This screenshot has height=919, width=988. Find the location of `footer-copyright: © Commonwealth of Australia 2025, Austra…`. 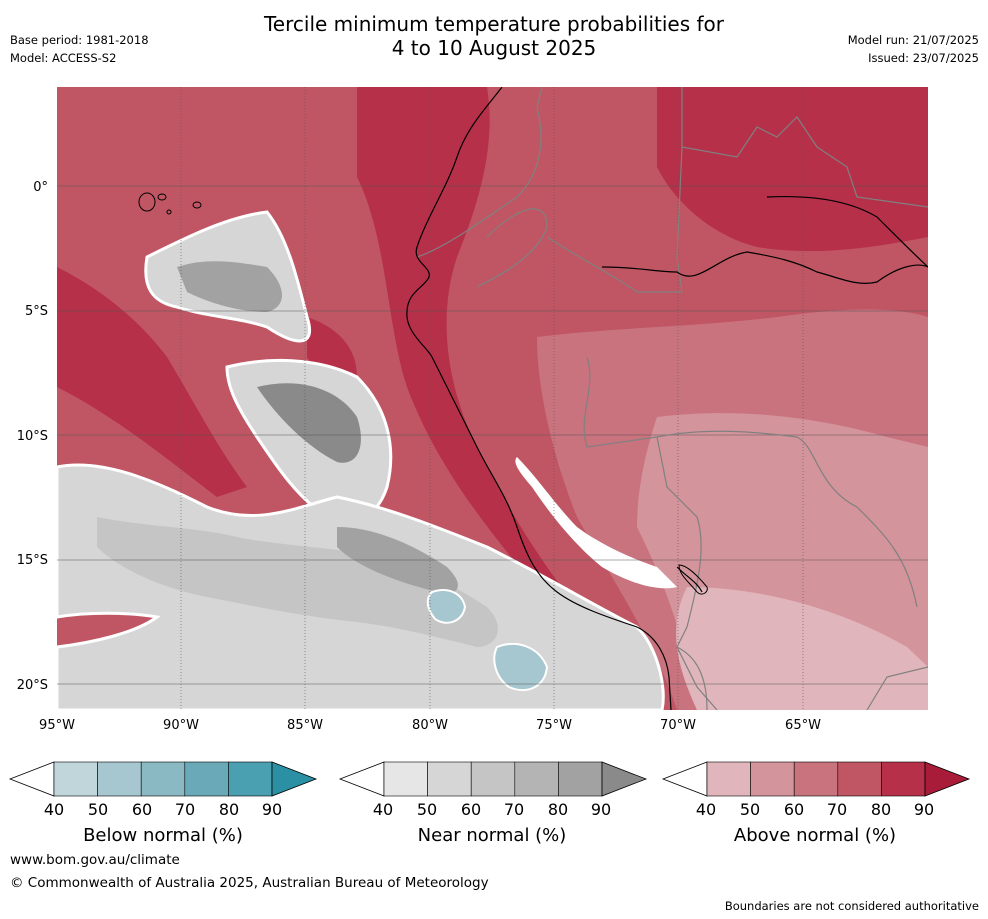

footer-copyright: © Commonwealth of Australia 2025, Austra… is located at coordinates (249, 883).